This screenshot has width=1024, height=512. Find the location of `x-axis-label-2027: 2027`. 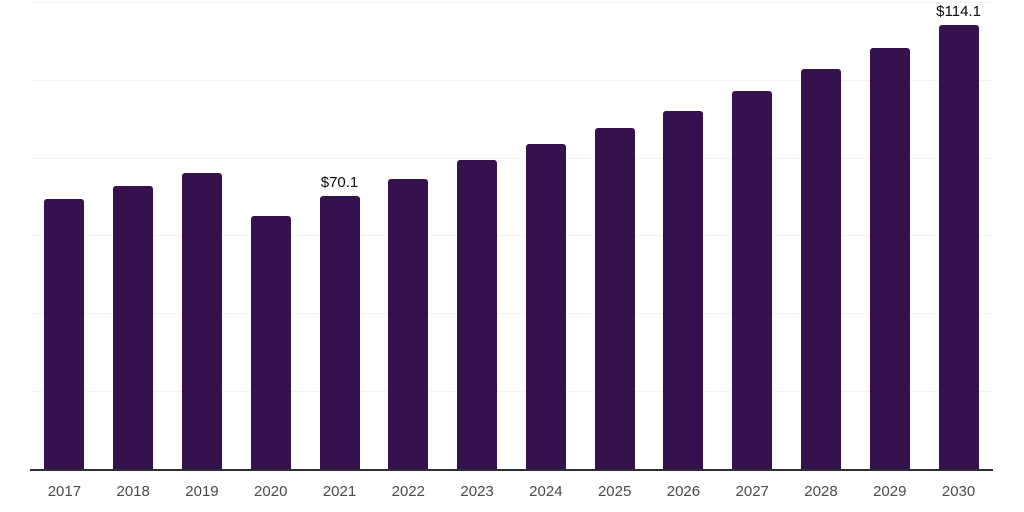

x-axis-label-2027: 2027 is located at coordinates (752, 491).